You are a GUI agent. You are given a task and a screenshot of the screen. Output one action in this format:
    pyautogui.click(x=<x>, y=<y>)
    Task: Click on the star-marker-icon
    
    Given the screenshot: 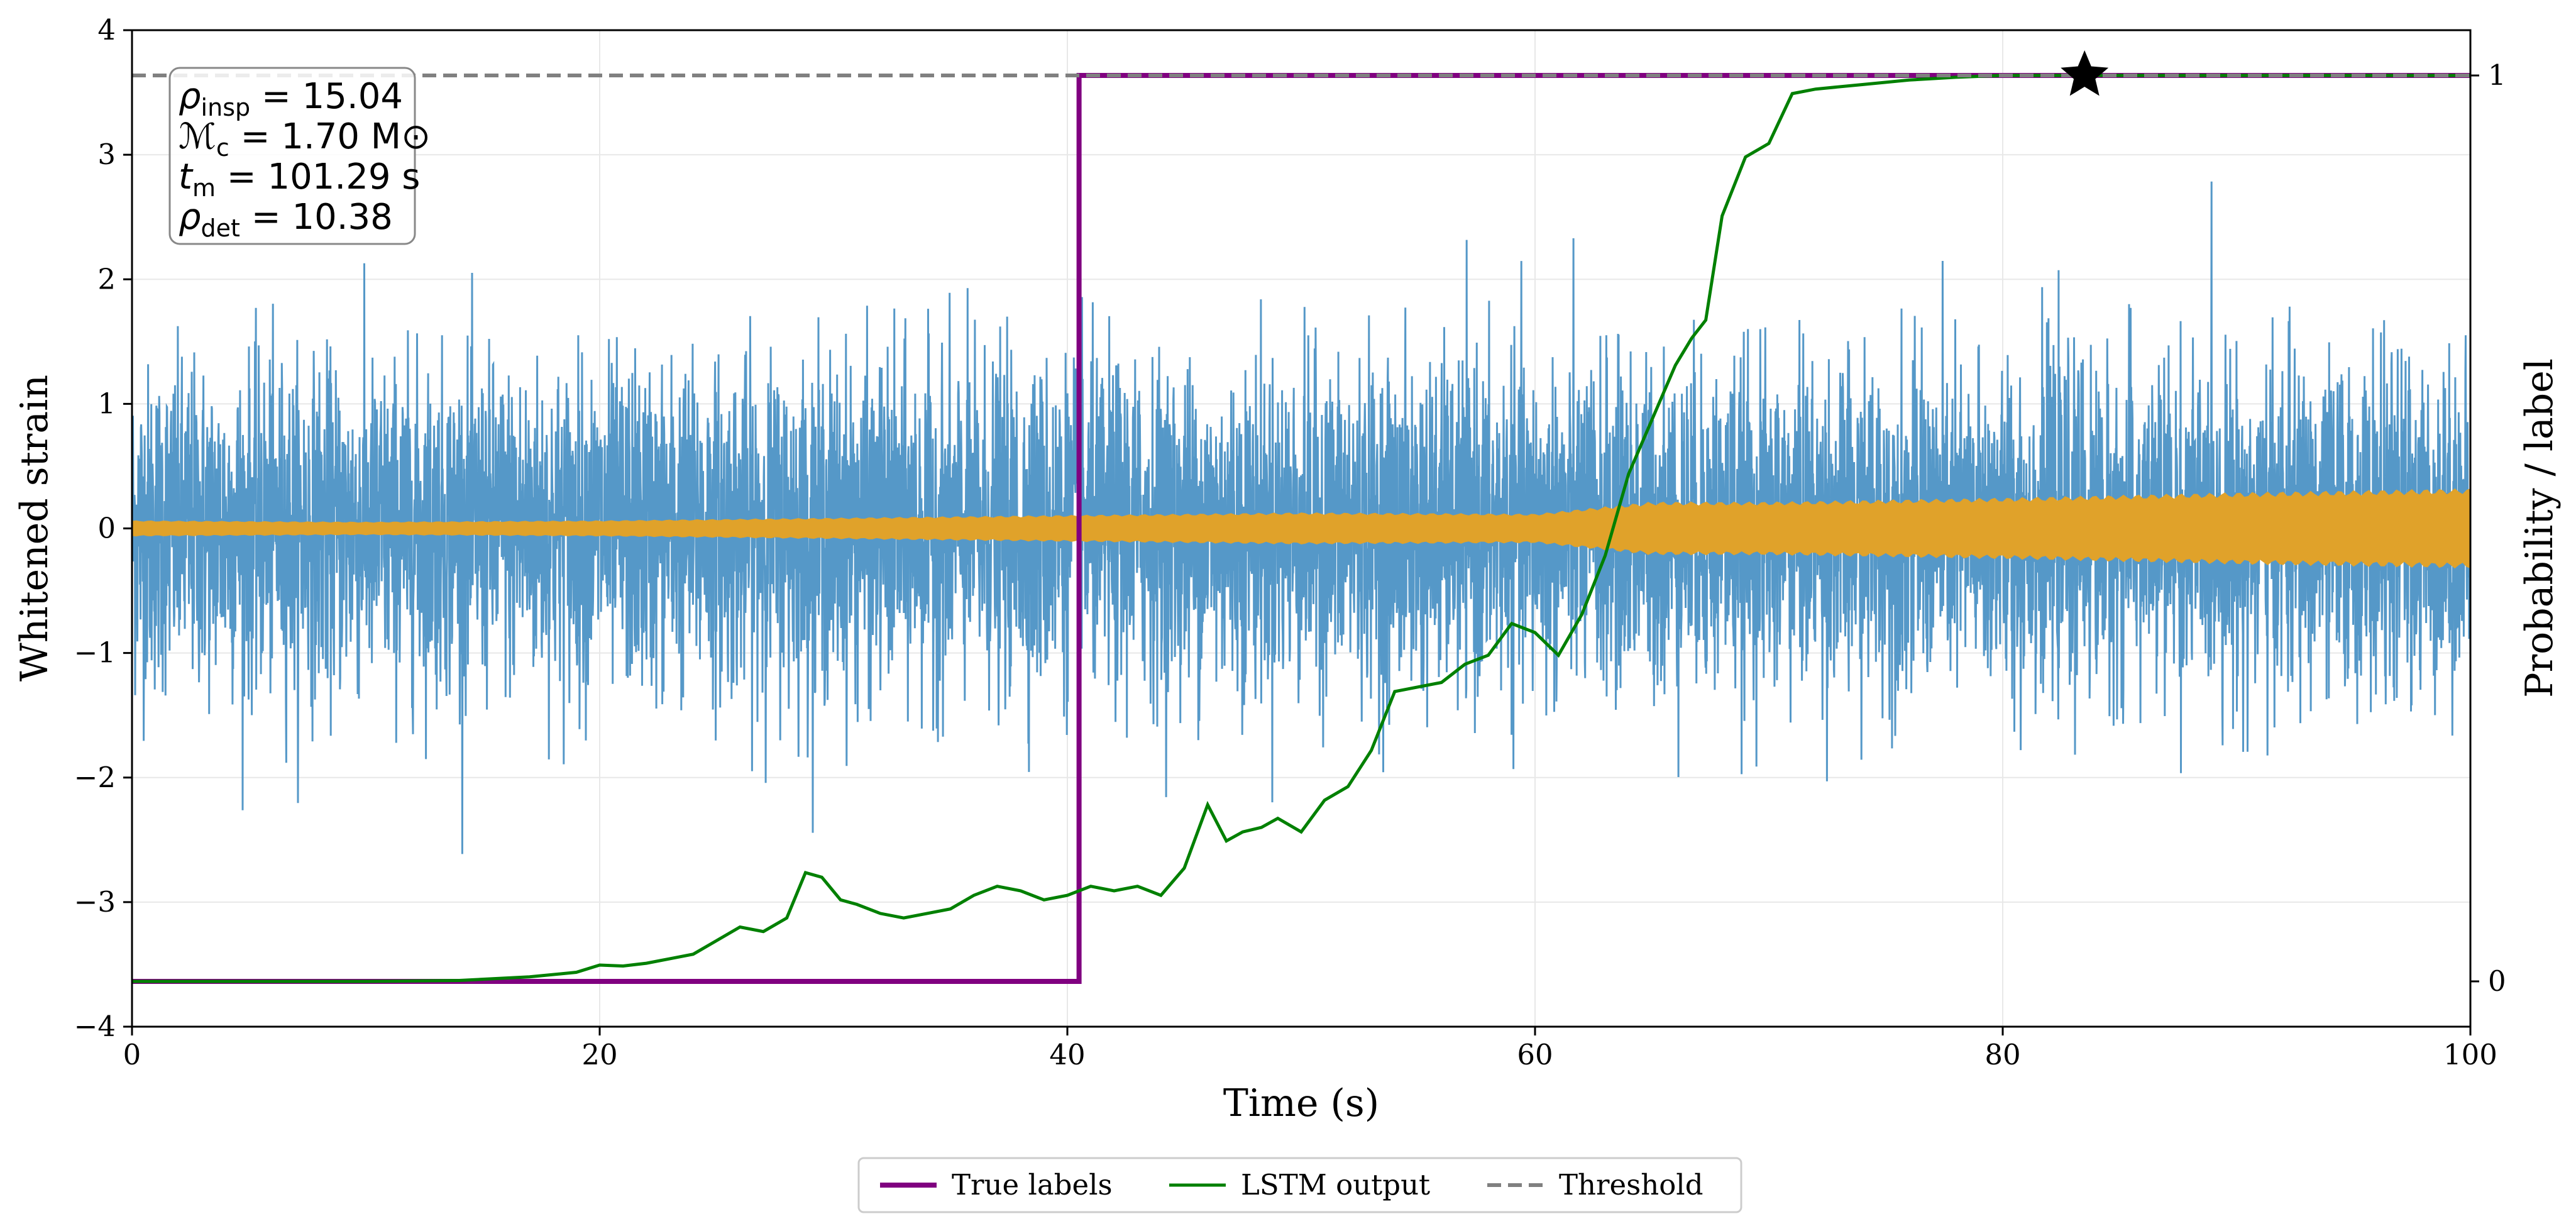 What is the action you would take?
    pyautogui.click(x=2085, y=73)
    